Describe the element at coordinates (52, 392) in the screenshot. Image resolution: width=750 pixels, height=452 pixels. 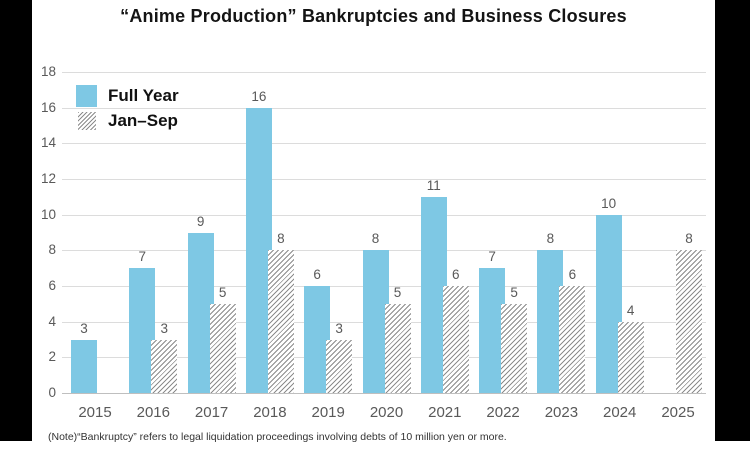
I see `y-tick-label: 0` at that location.